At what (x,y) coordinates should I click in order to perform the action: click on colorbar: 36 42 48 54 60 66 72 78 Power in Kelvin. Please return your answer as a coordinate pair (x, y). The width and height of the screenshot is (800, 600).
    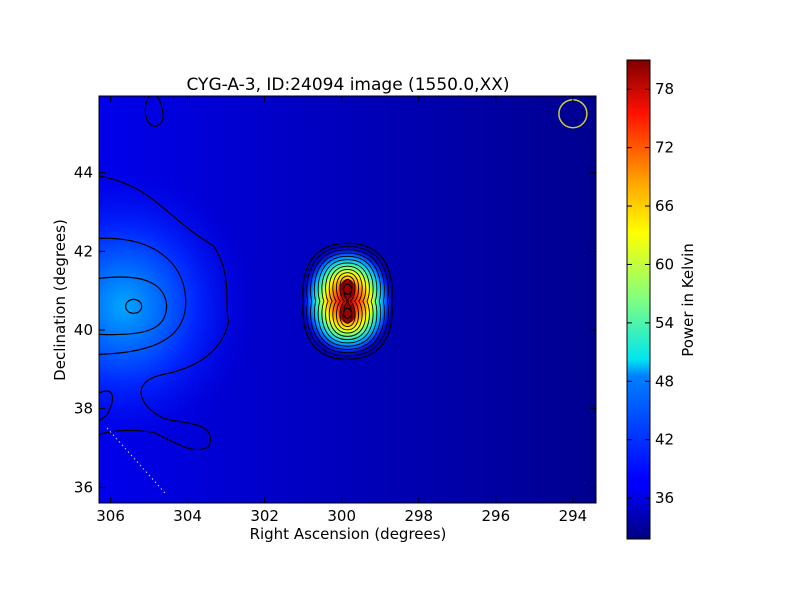
    Looking at the image, I should click on (661, 299).